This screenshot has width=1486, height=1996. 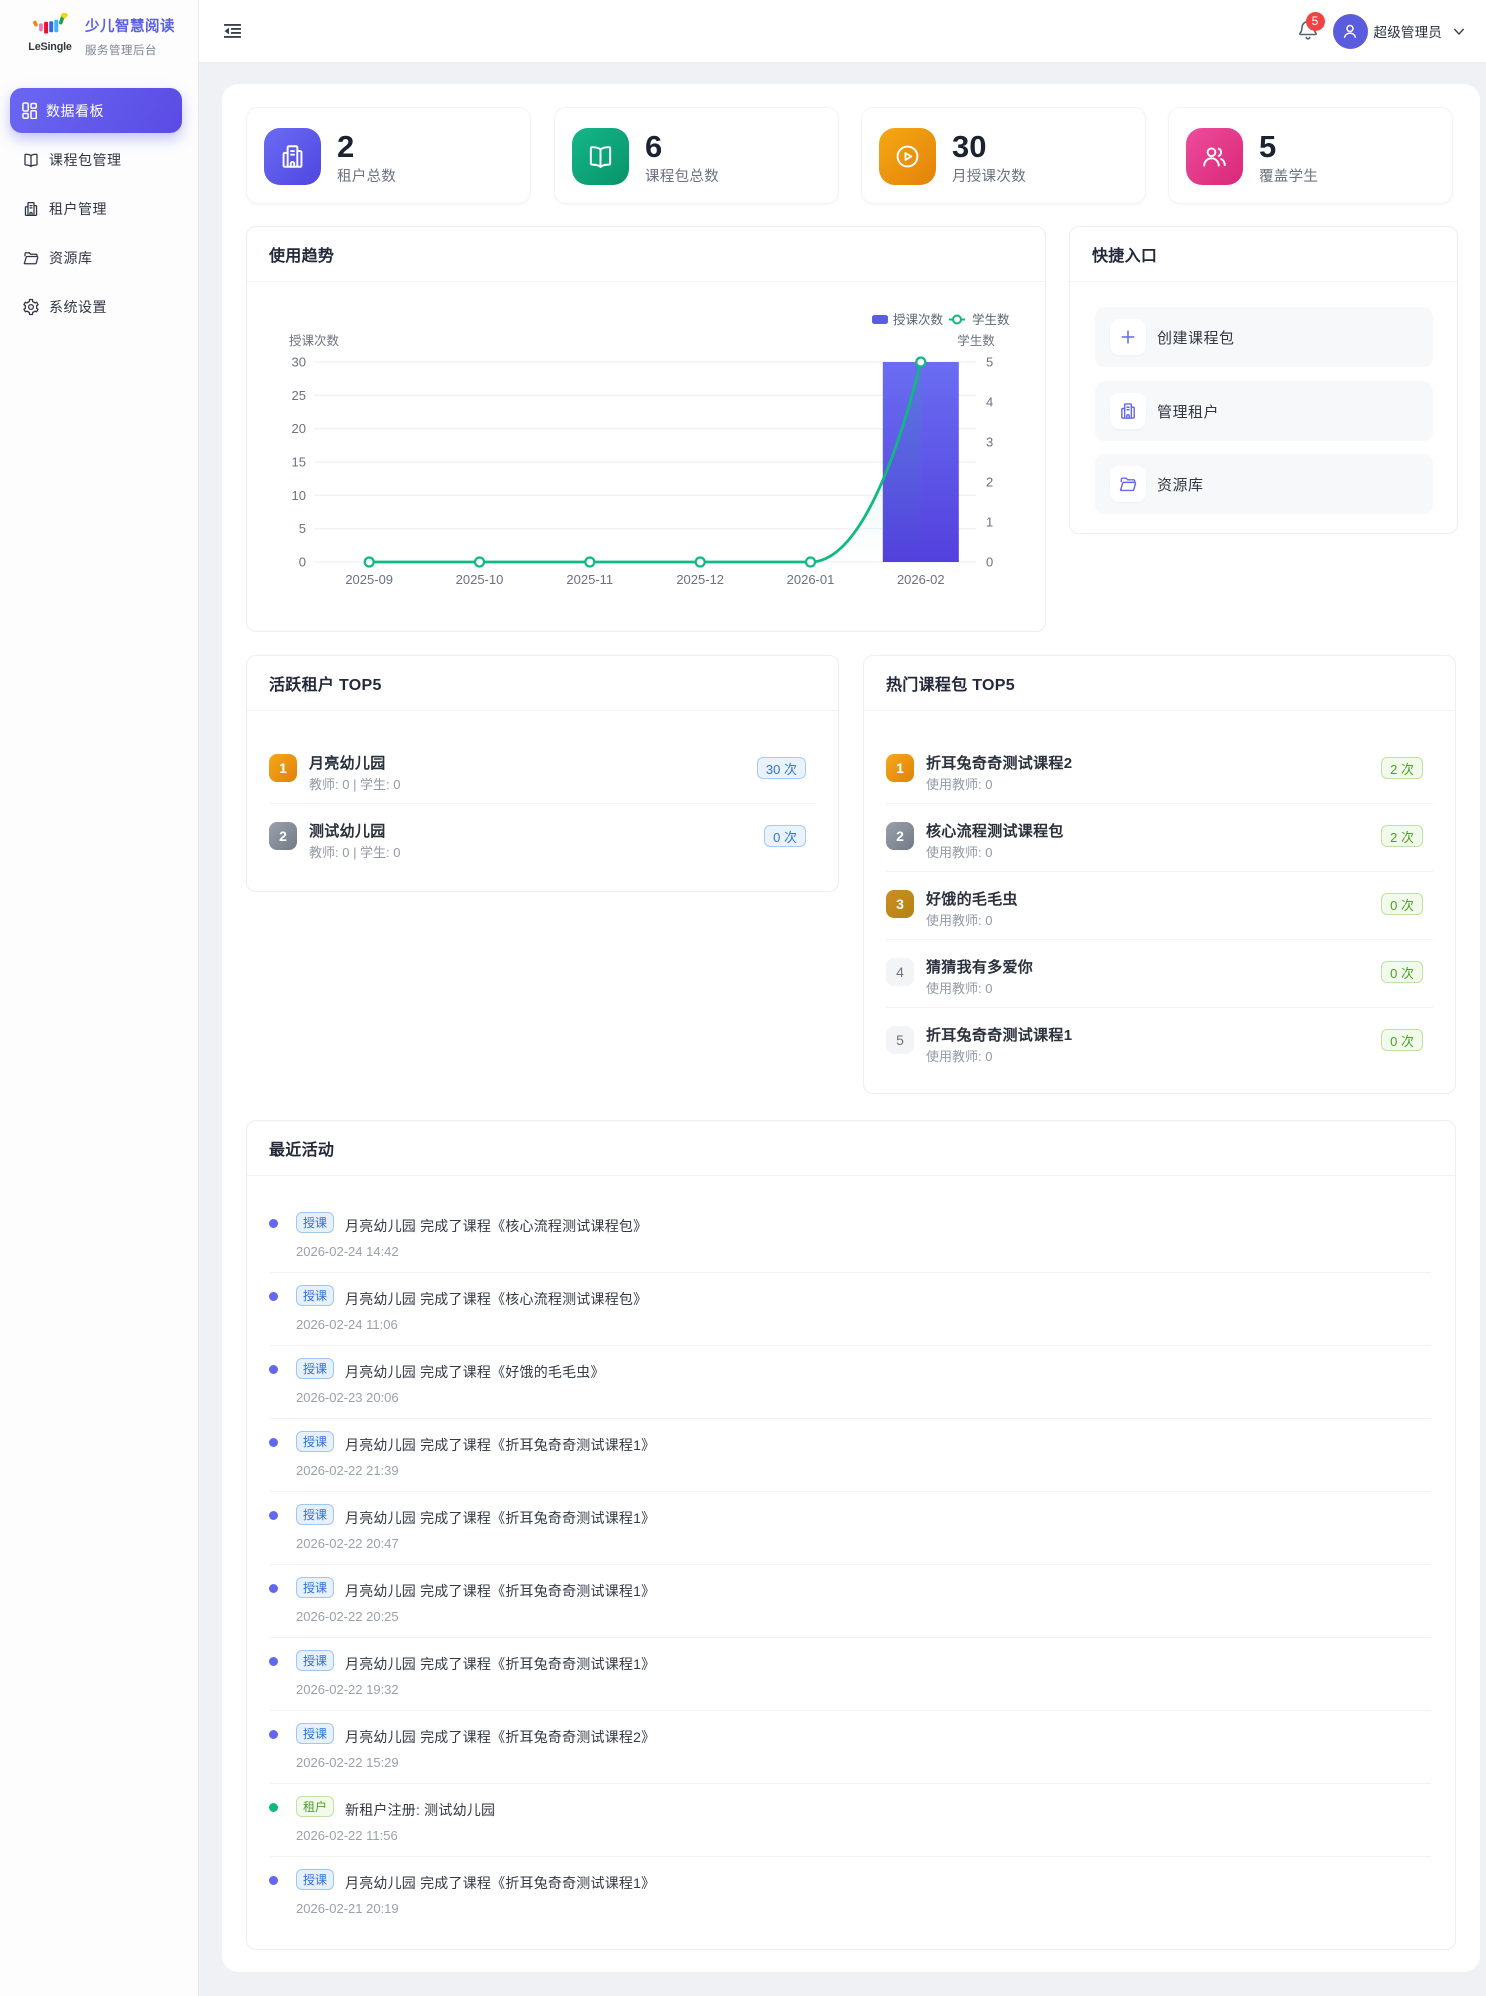 What do you see at coordinates (299, 395) in the screenshot?
I see `svg-text: 25` at bounding box center [299, 395].